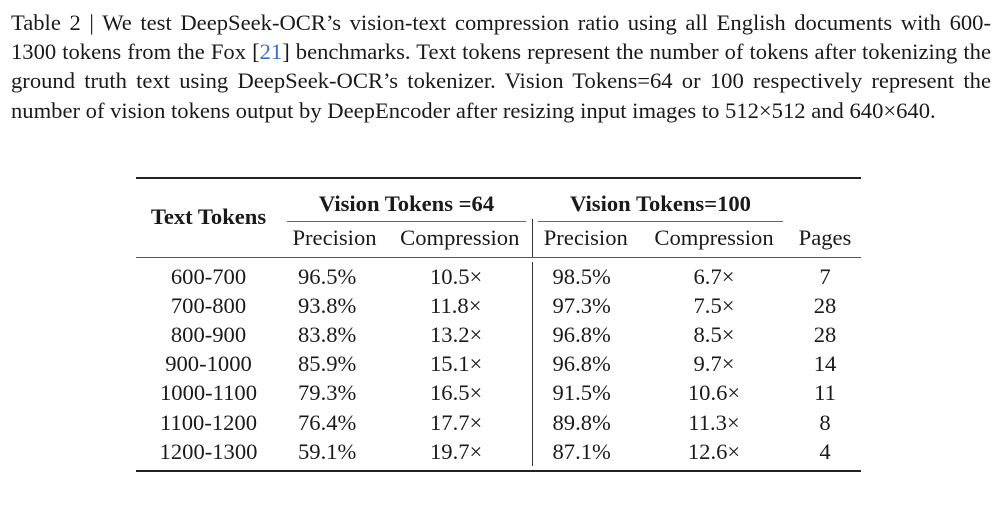 This screenshot has width=997, height=508. I want to click on table-row: 1000-1100 79.3% 16.5× 91.5% 10.6× 11, so click(498, 393).